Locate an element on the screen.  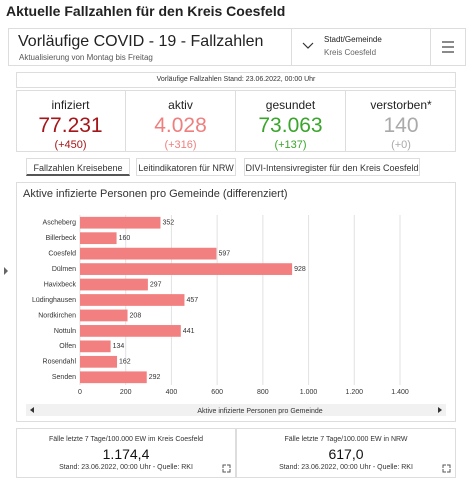
tab: Leitindikatoren für NRW is located at coordinates (186, 167).